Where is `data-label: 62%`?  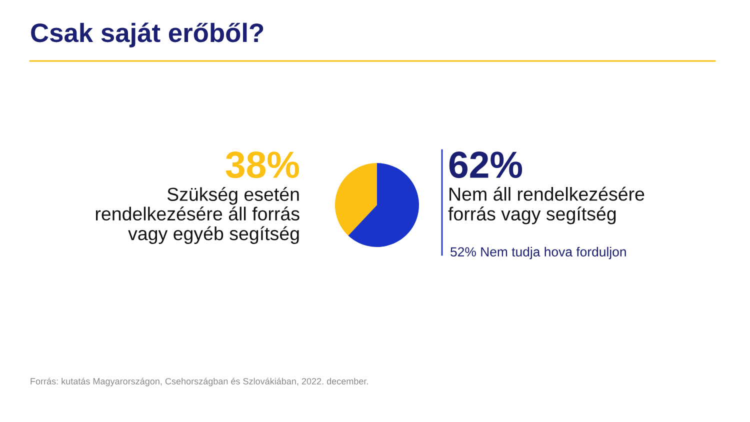 data-label: 62% is located at coordinates (485, 165).